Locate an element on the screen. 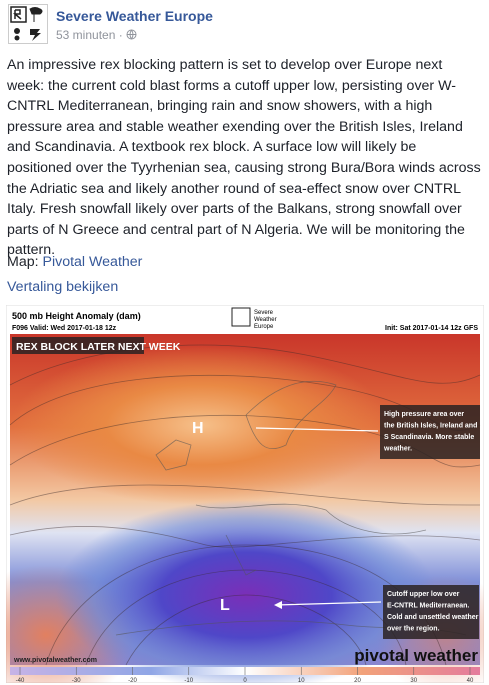  colorbar-tick-label: 10 is located at coordinates (301, 680).